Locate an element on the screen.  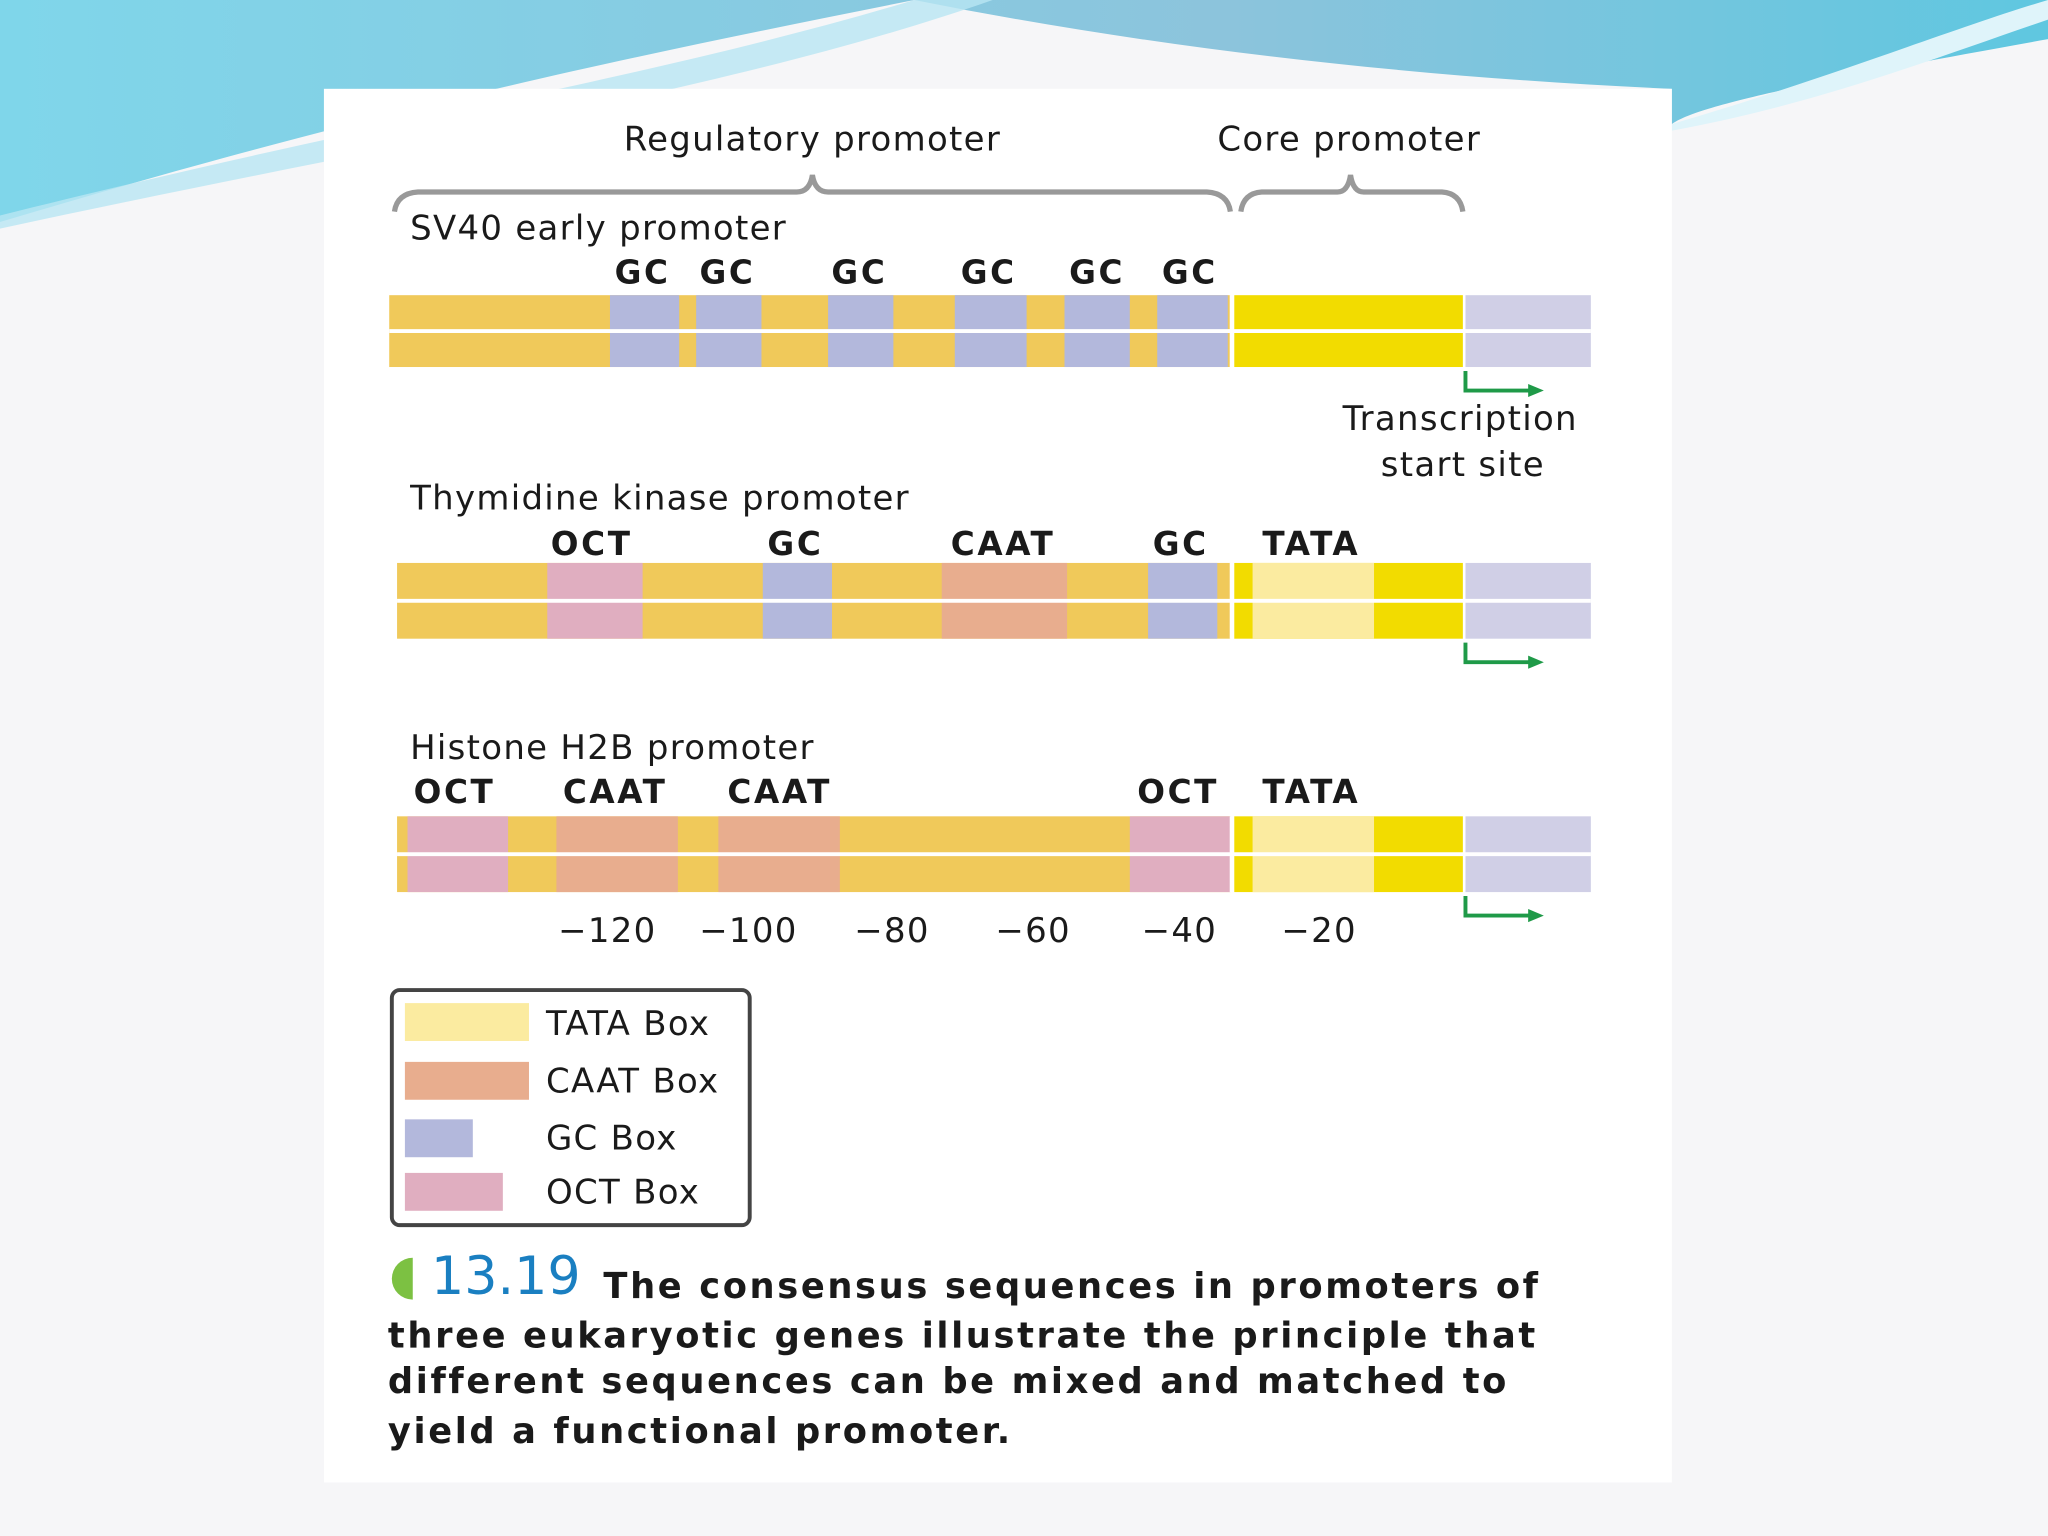
promoter-name: SV40 early promoter is located at coordinates (598, 228).